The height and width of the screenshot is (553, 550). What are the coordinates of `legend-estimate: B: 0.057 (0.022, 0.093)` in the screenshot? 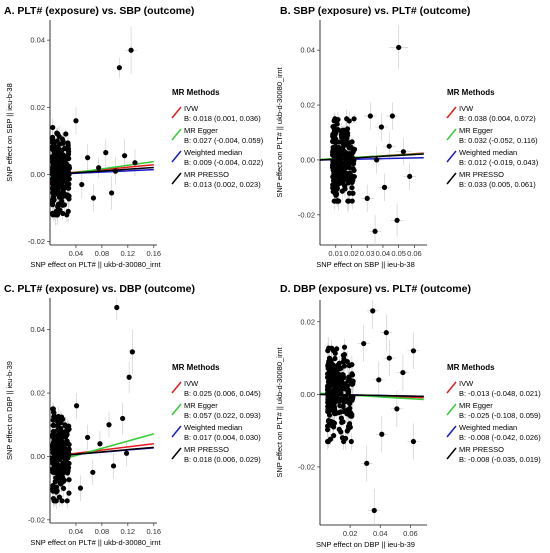 It's located at (222, 415).